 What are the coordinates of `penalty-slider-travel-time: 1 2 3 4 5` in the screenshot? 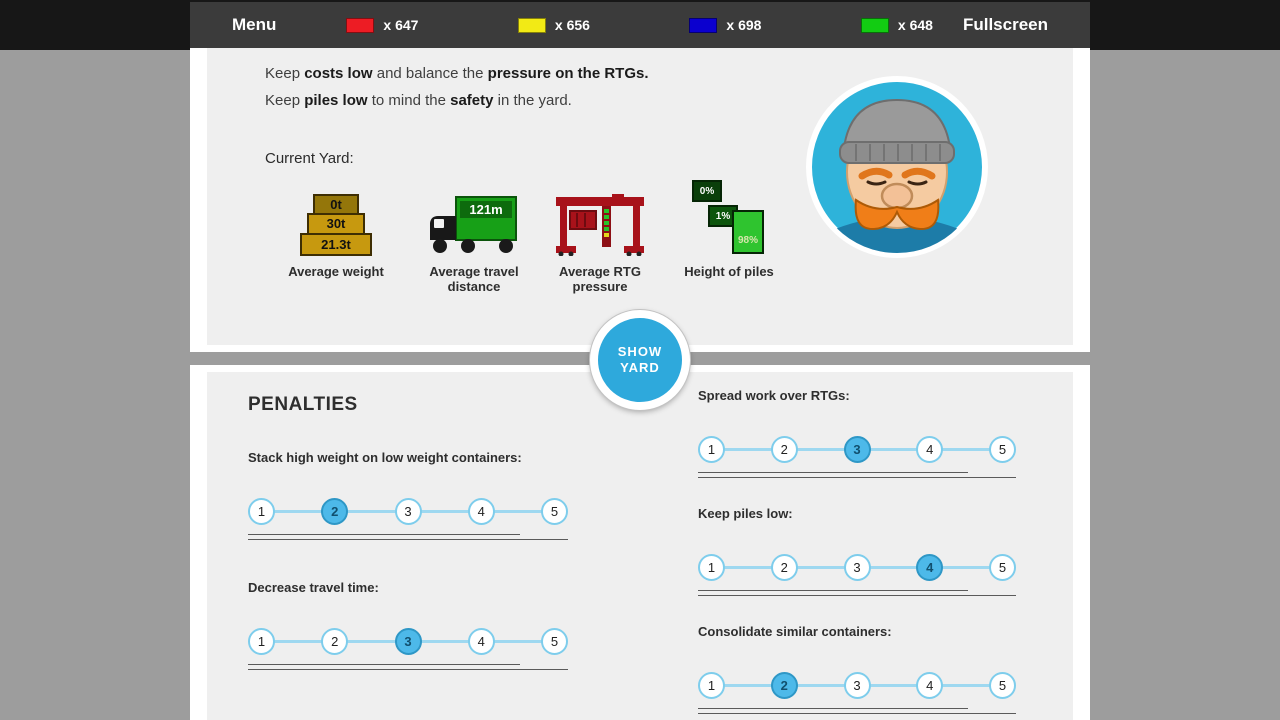 It's located at (408, 641).